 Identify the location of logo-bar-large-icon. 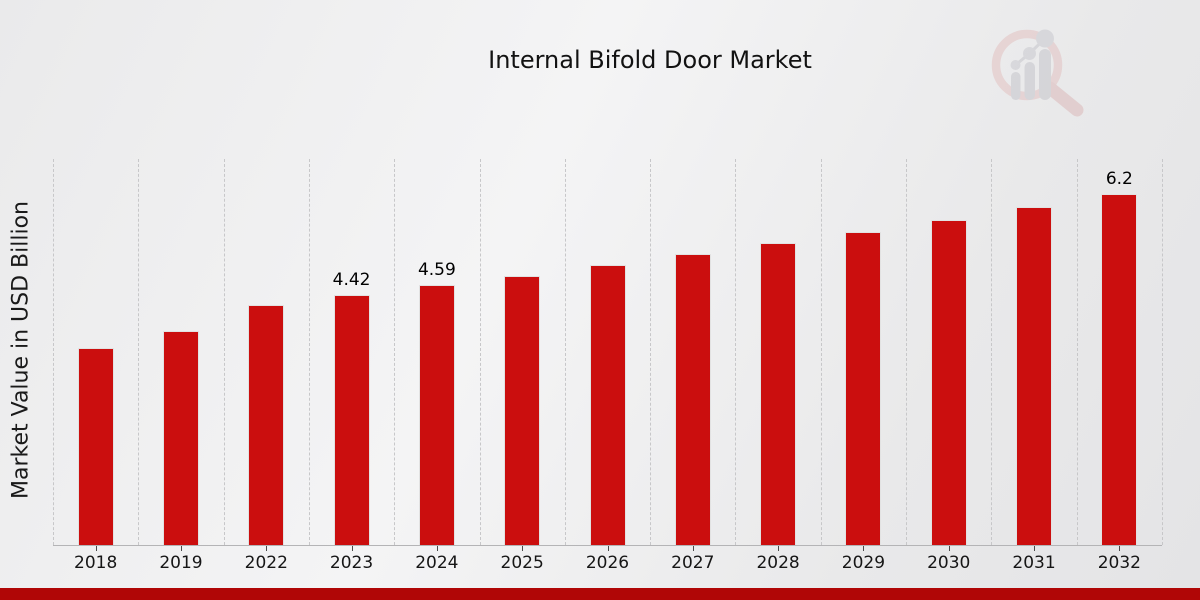
(1045, 74).